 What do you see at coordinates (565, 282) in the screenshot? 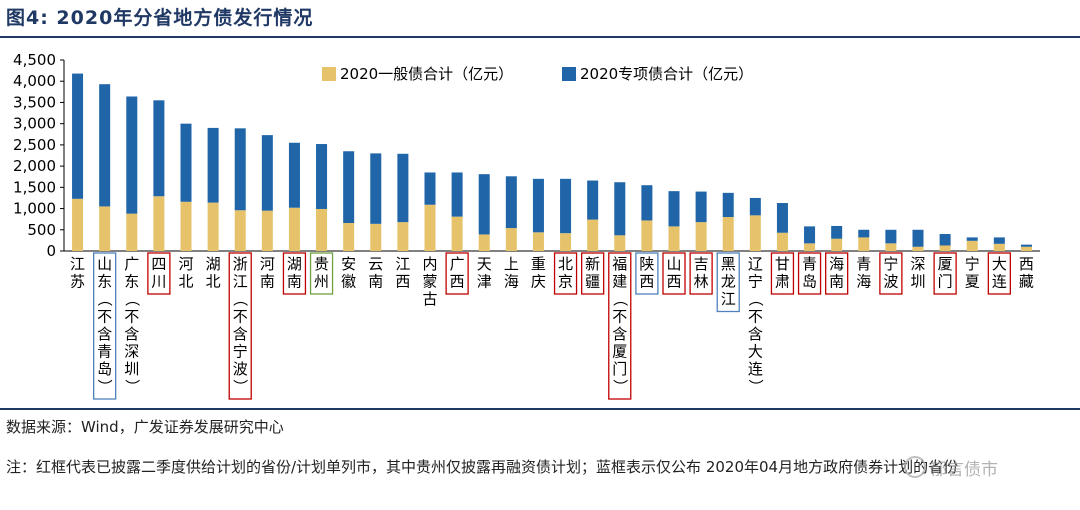
I see `x-tick-char: 京` at bounding box center [565, 282].